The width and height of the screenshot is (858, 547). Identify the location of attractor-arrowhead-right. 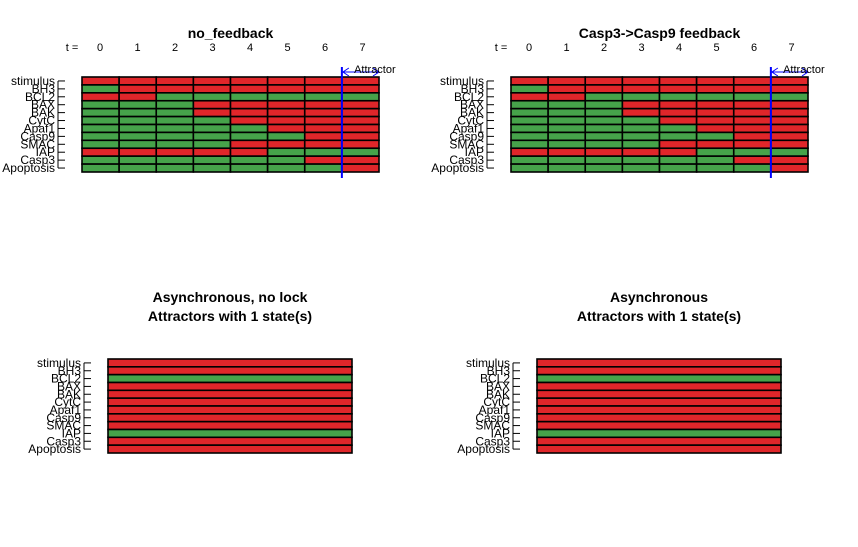
(805, 72).